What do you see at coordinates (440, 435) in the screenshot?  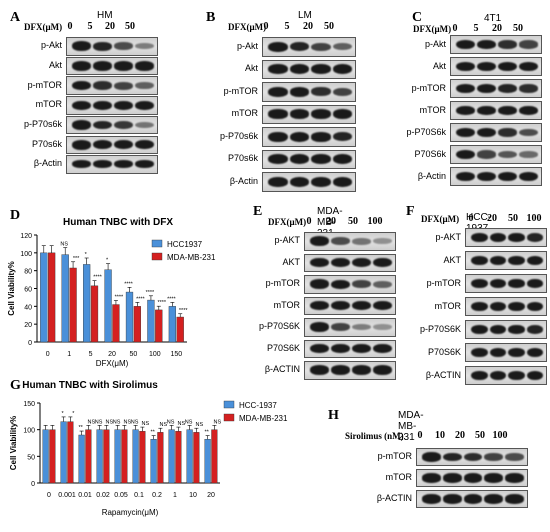 I see `lane-label: 10` at bounding box center [440, 435].